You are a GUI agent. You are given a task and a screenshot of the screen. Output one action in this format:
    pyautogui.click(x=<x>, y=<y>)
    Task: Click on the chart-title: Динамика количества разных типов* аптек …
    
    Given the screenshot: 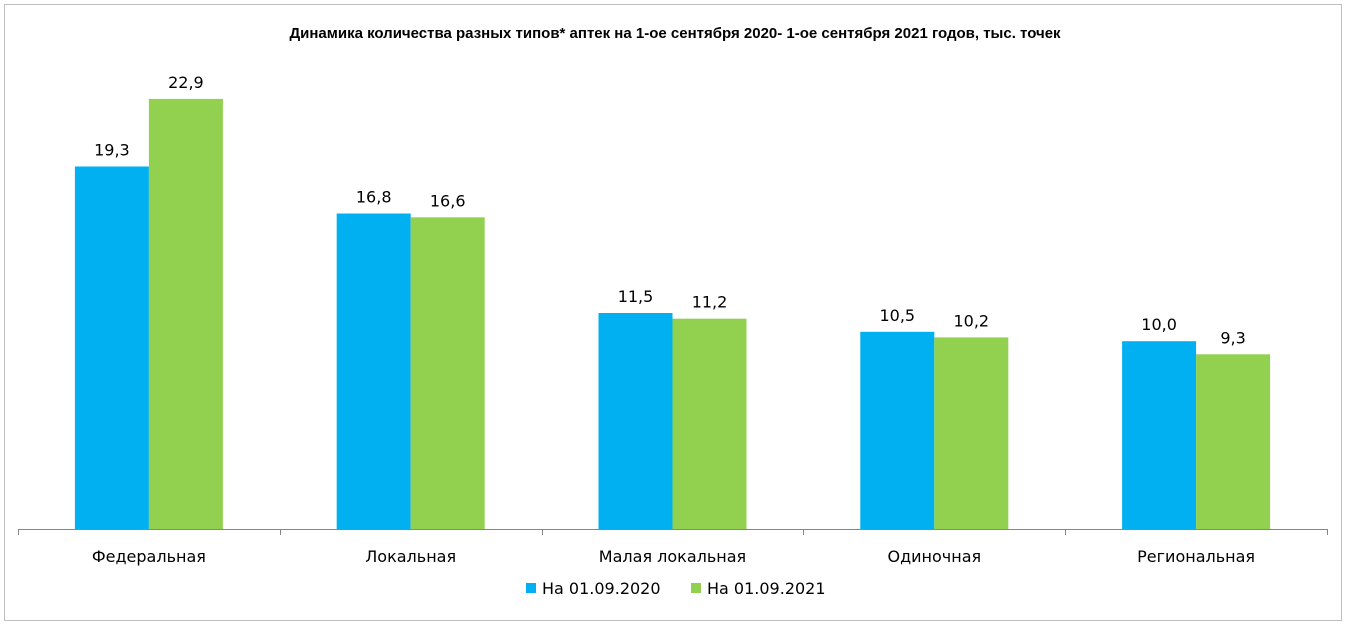 What is the action you would take?
    pyautogui.click(x=675, y=33)
    